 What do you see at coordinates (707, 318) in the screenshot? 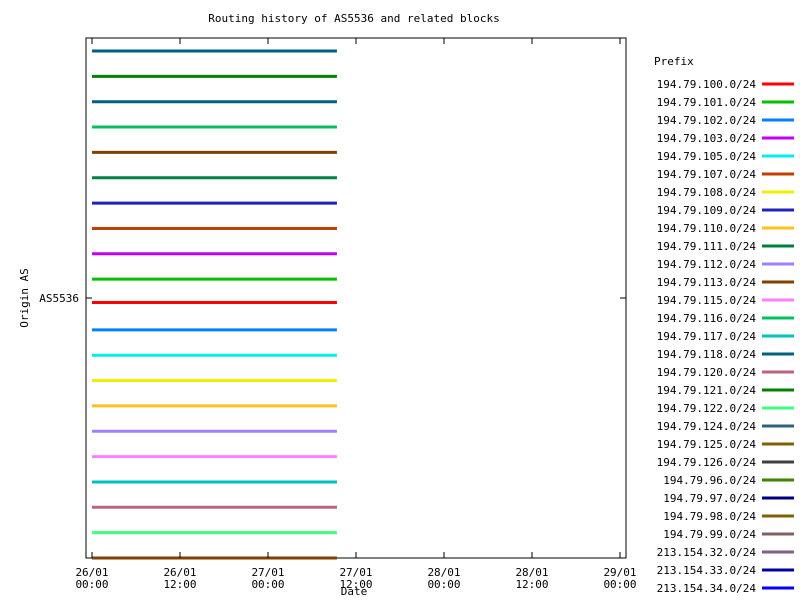
I see `legend-entry-label: 194.79.116.0/24` at bounding box center [707, 318].